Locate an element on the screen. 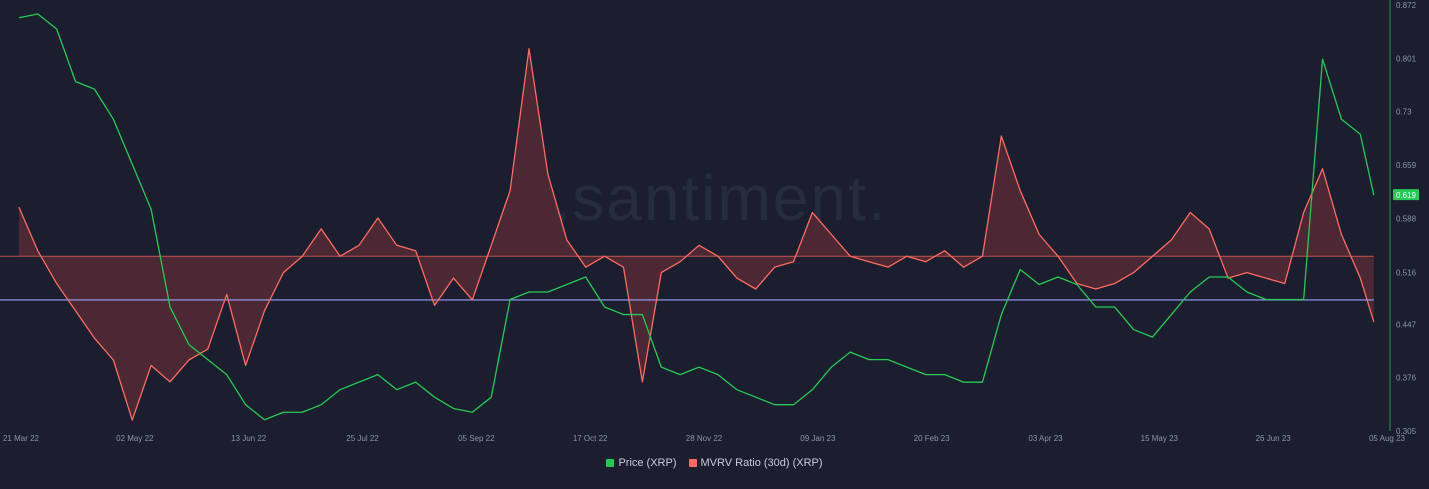 The width and height of the screenshot is (1429, 489). y-tick-label: 0.872 is located at coordinates (1406, 5).